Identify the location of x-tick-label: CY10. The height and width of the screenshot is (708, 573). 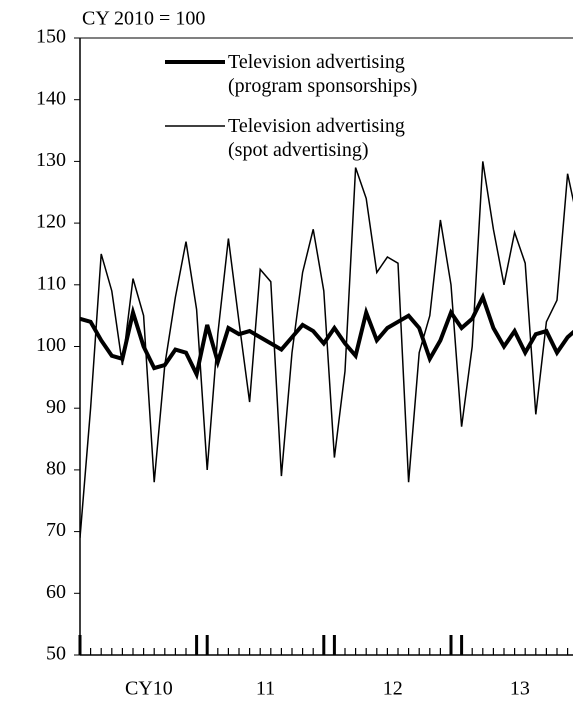
(149, 689).